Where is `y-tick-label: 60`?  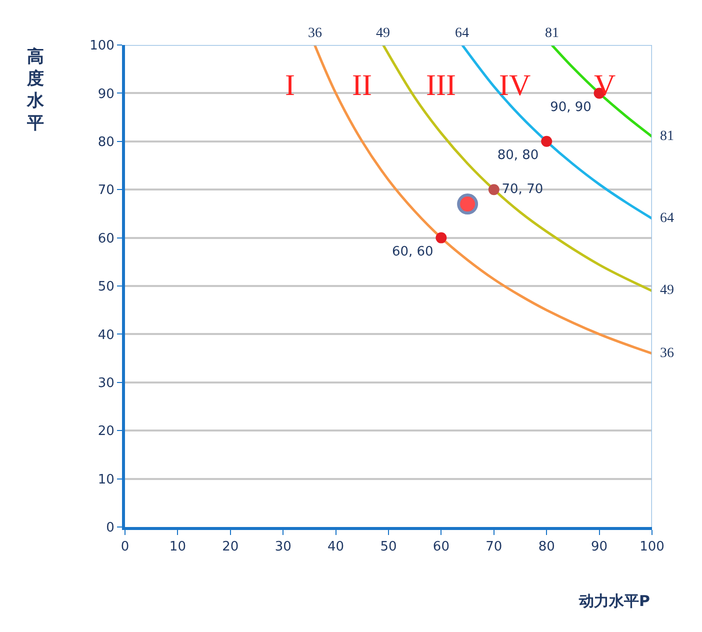
y-tick-label: 60 is located at coordinates (106, 238).